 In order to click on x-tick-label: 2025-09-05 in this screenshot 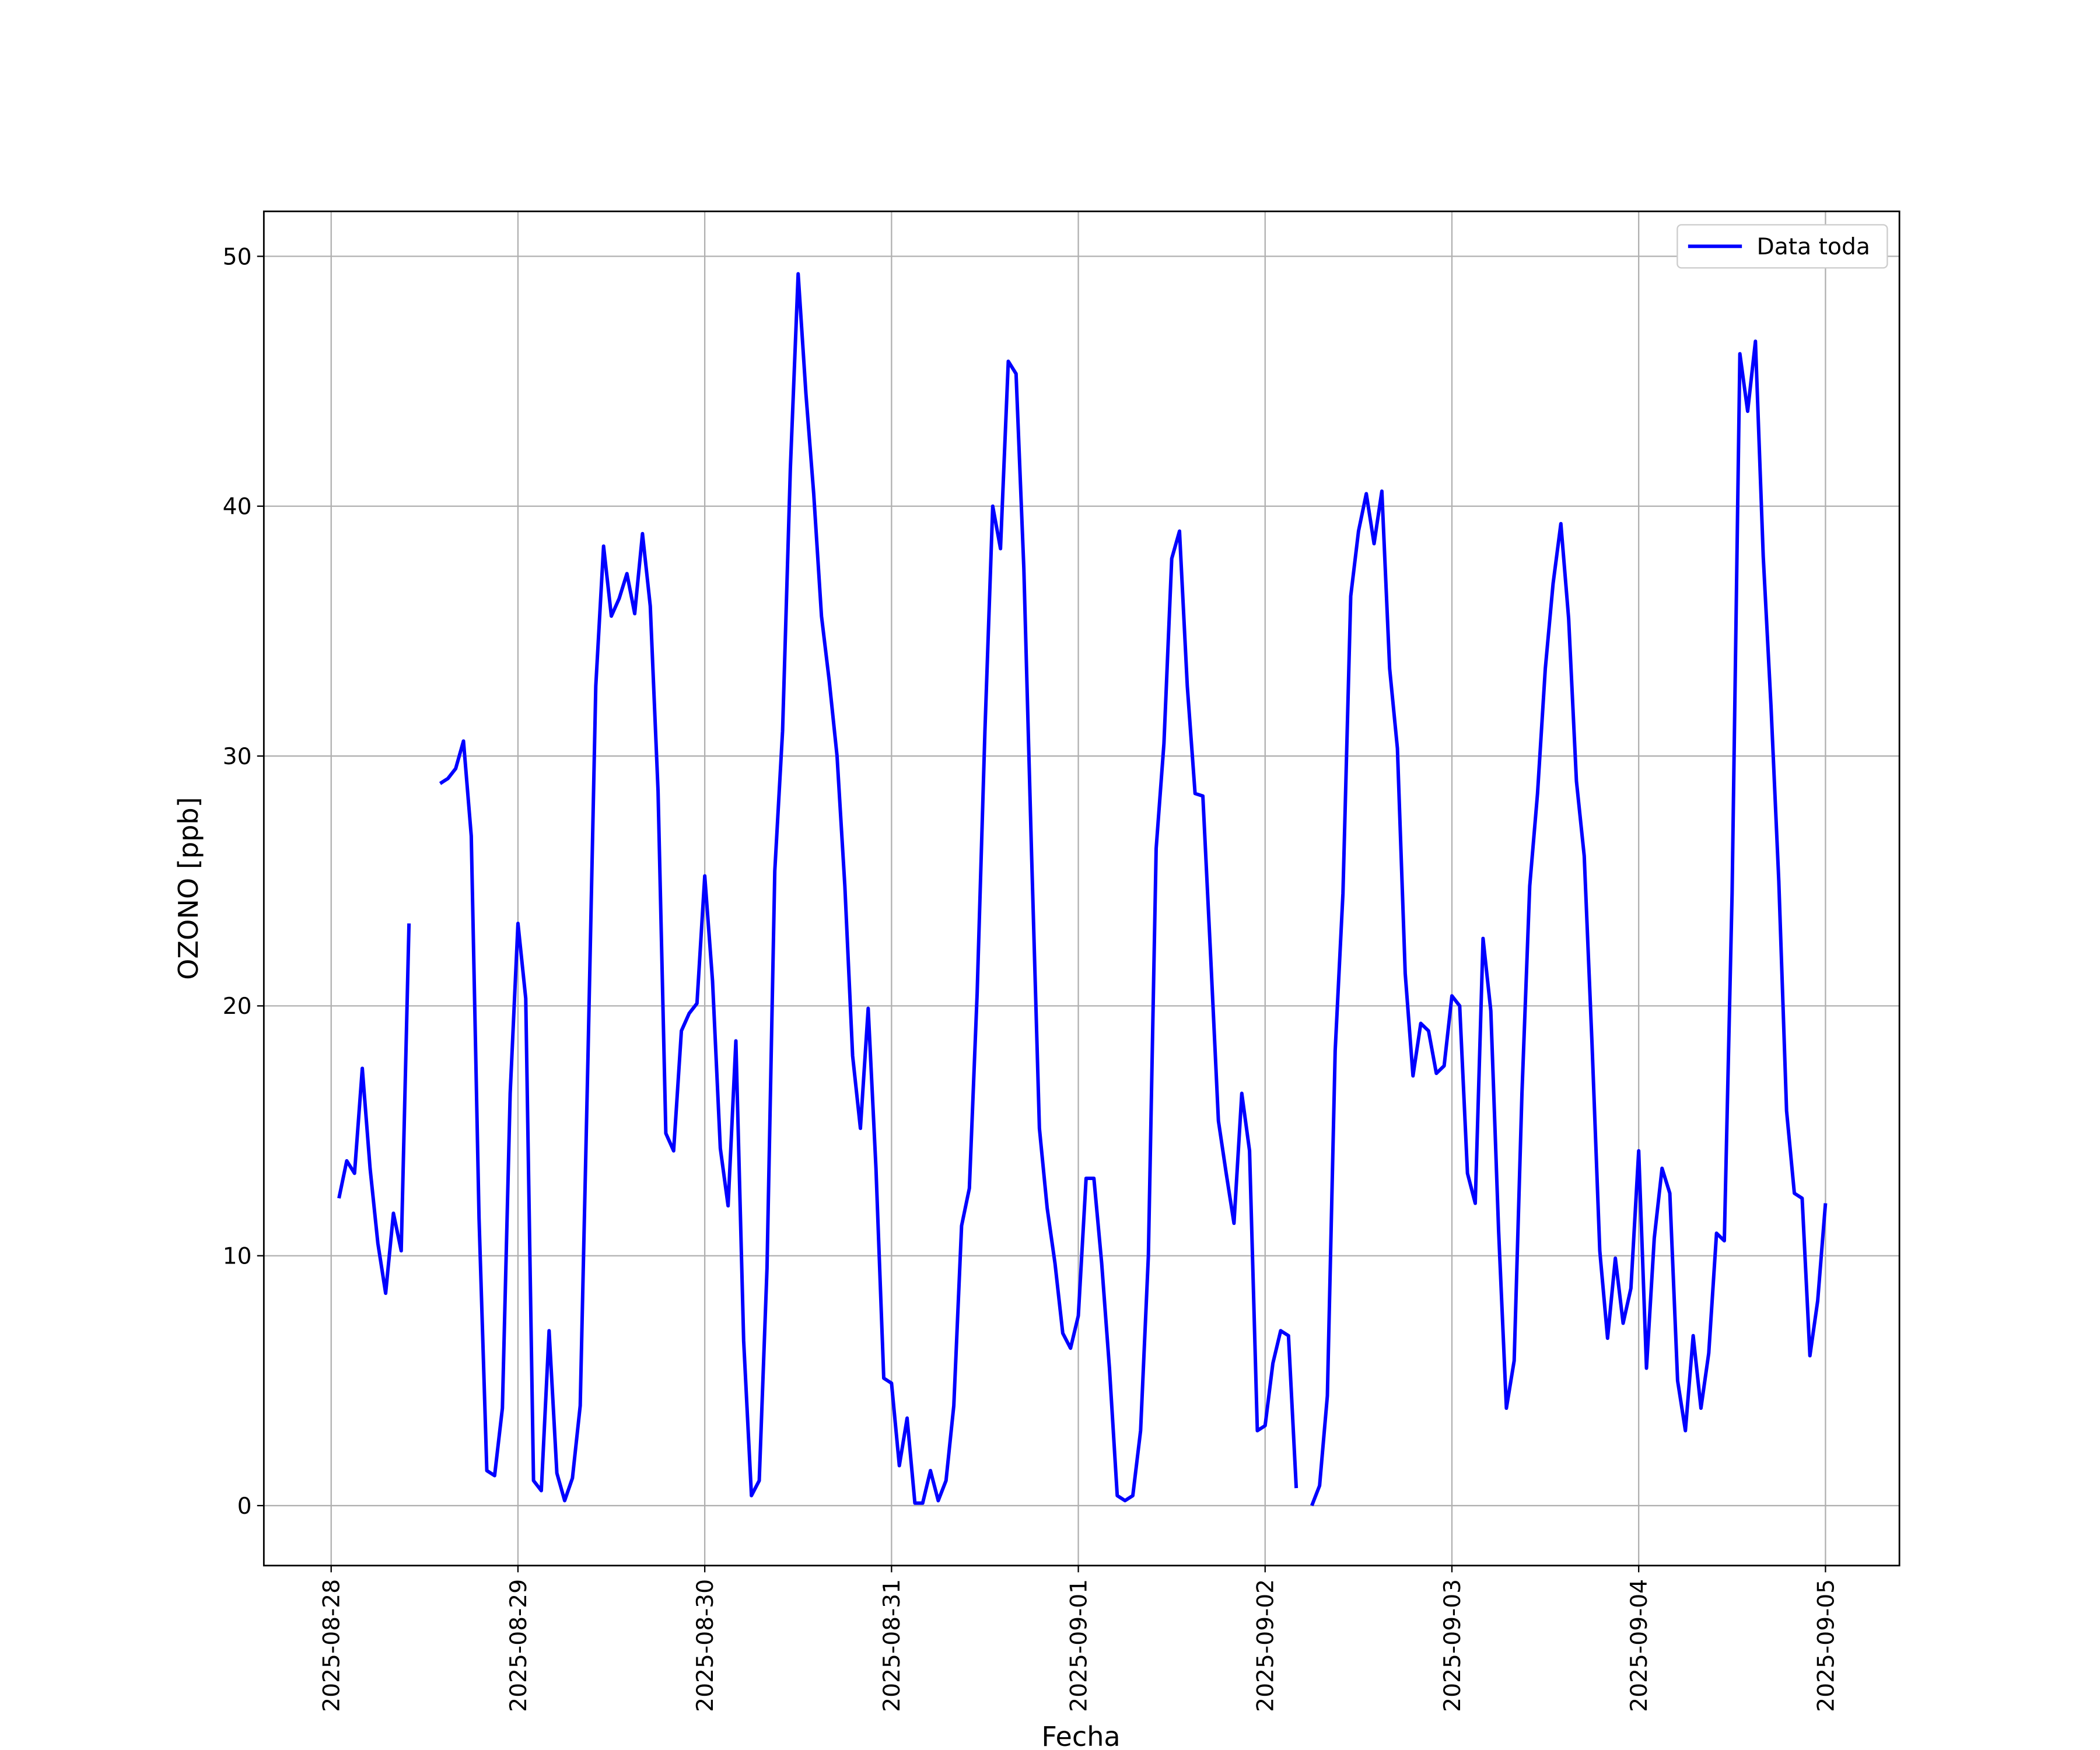, I will do `click(1826, 1645)`.